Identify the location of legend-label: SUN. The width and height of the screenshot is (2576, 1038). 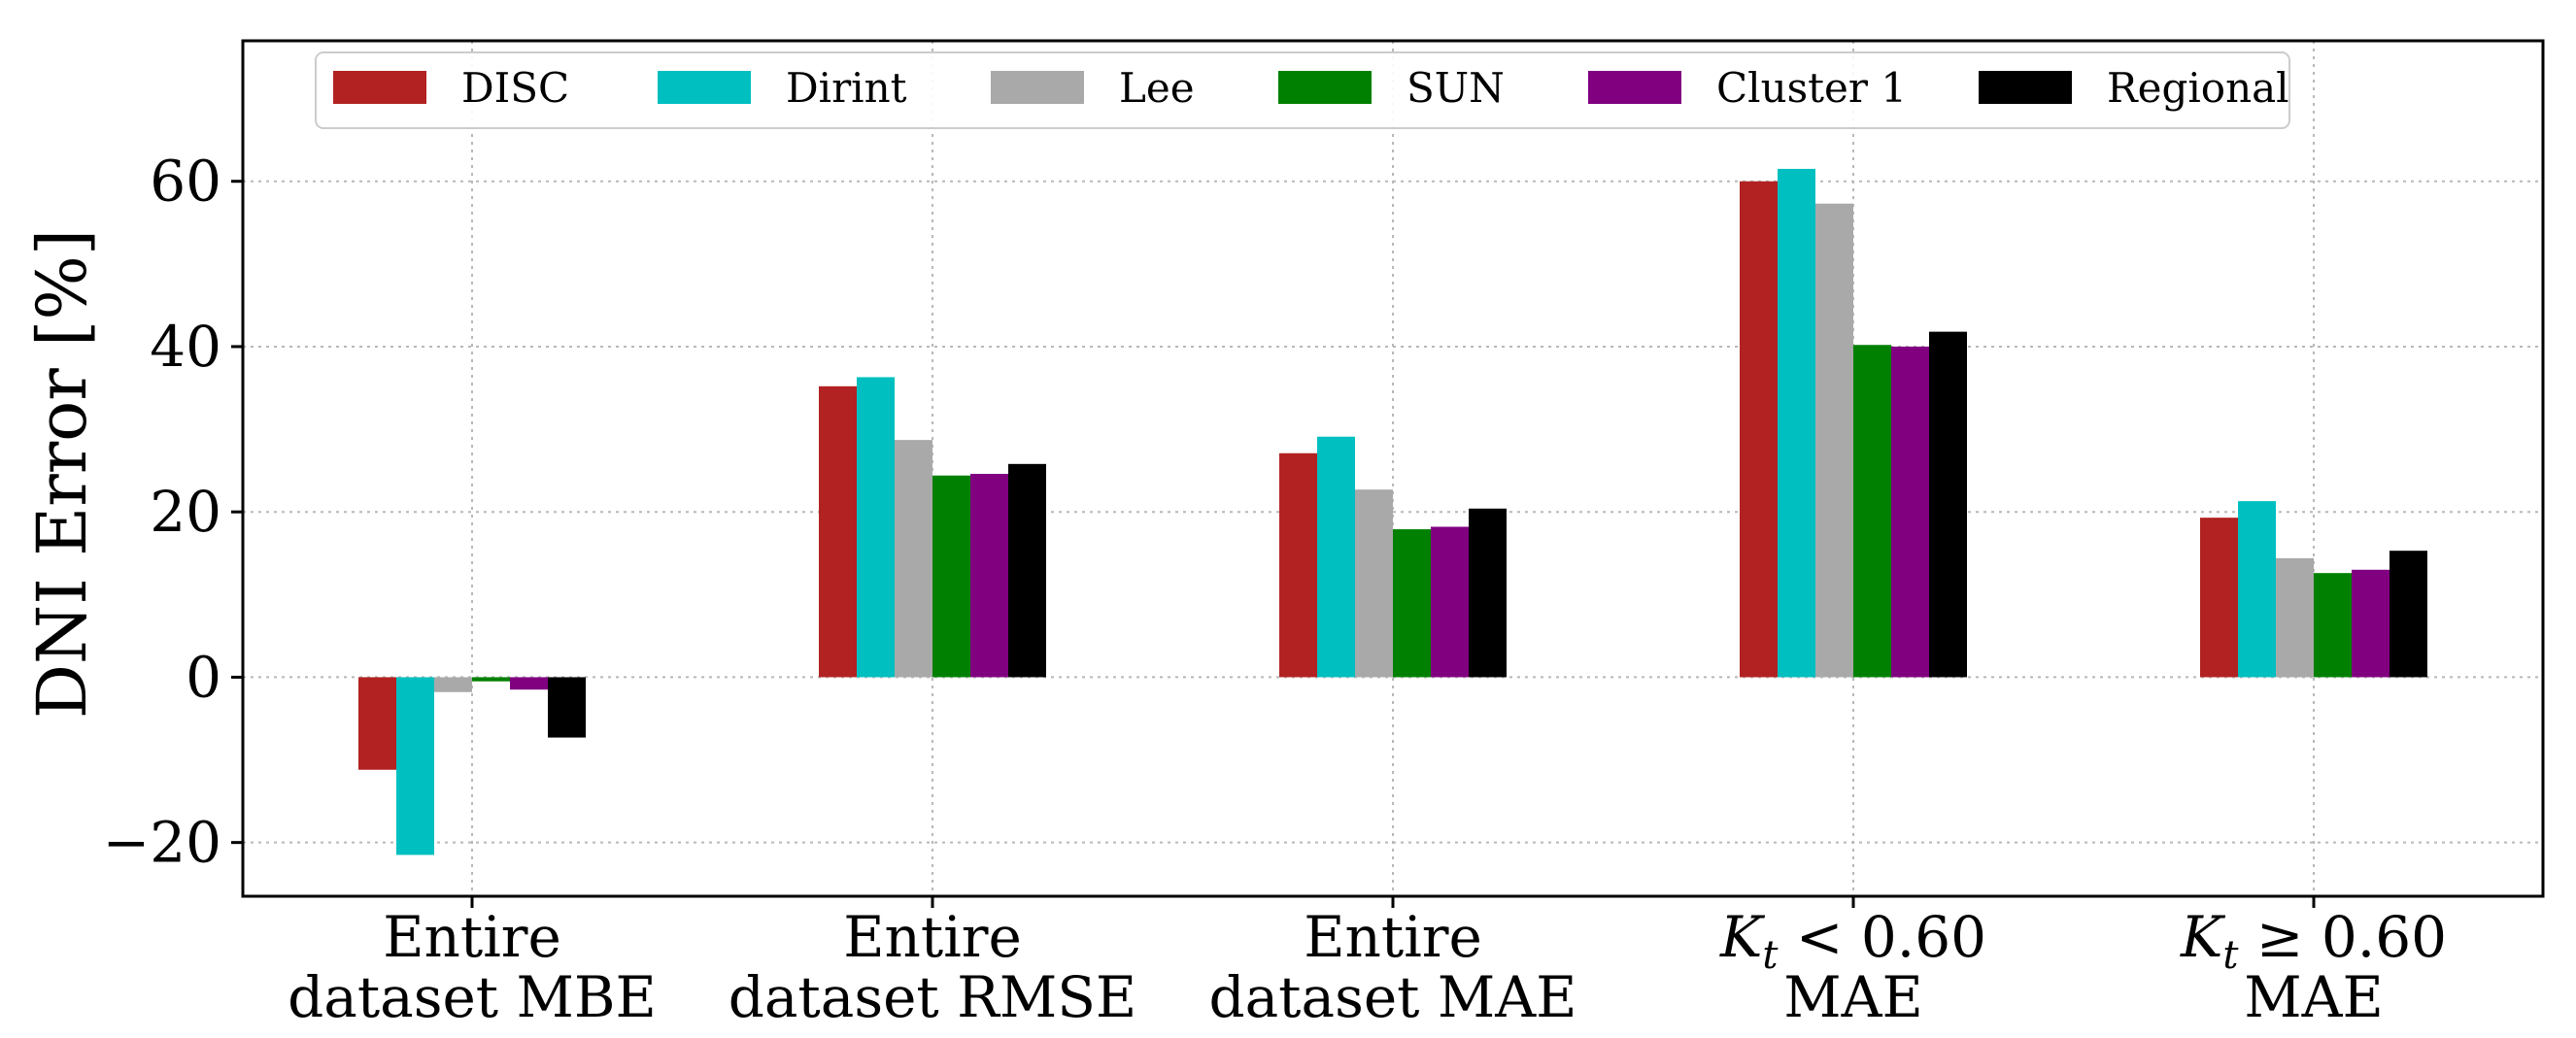
(1456, 88).